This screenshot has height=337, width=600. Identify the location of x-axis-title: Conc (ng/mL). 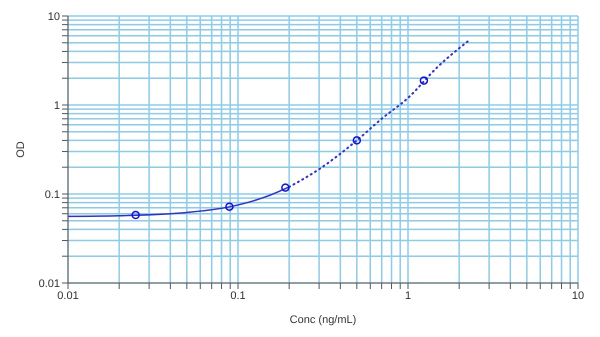
(323, 320).